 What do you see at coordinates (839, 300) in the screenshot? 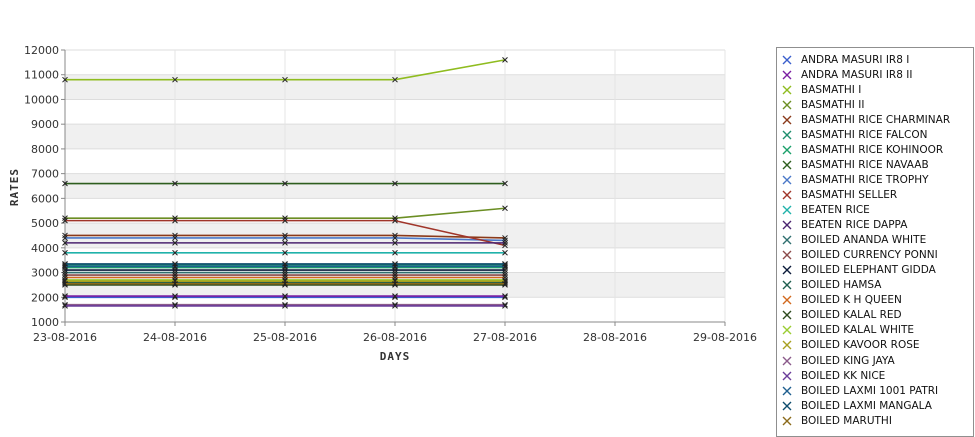
I see `legend-item: BOILED K H QUEEN` at bounding box center [839, 300].